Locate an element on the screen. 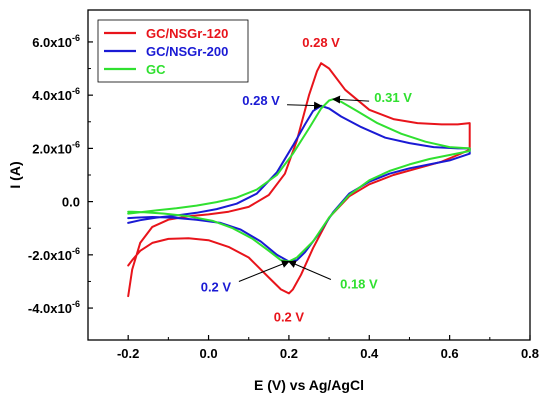  peak-annotation: 0.18 V is located at coordinates (359, 283).